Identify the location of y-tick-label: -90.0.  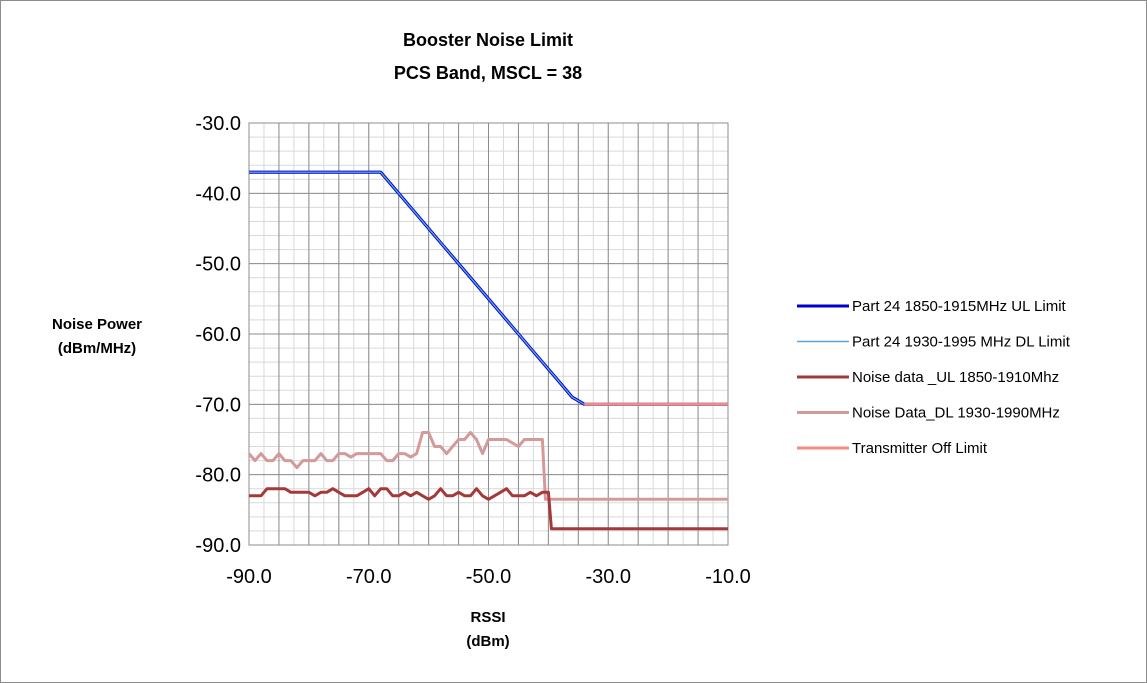
(218, 546).